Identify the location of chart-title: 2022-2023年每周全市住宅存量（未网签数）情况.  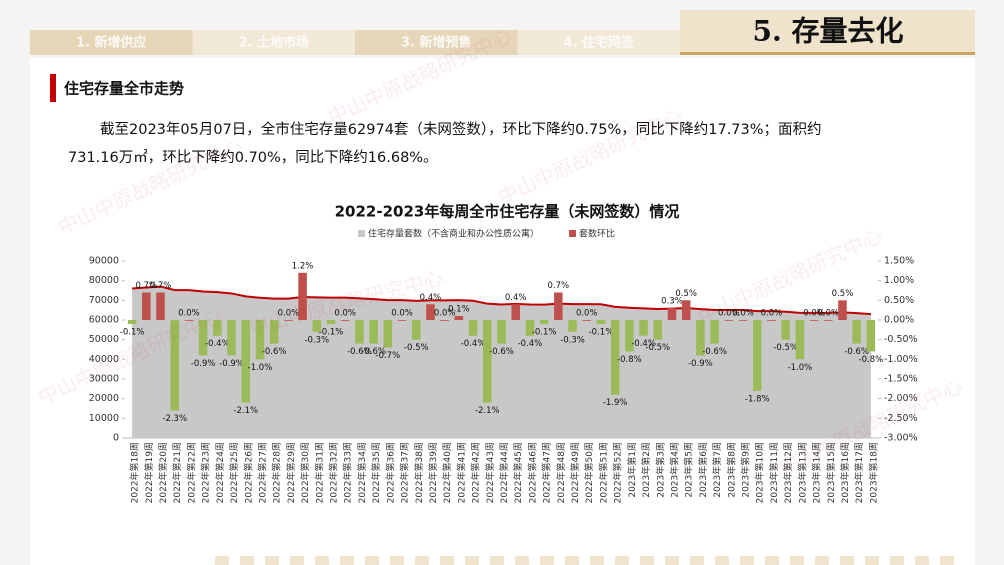
(507, 212).